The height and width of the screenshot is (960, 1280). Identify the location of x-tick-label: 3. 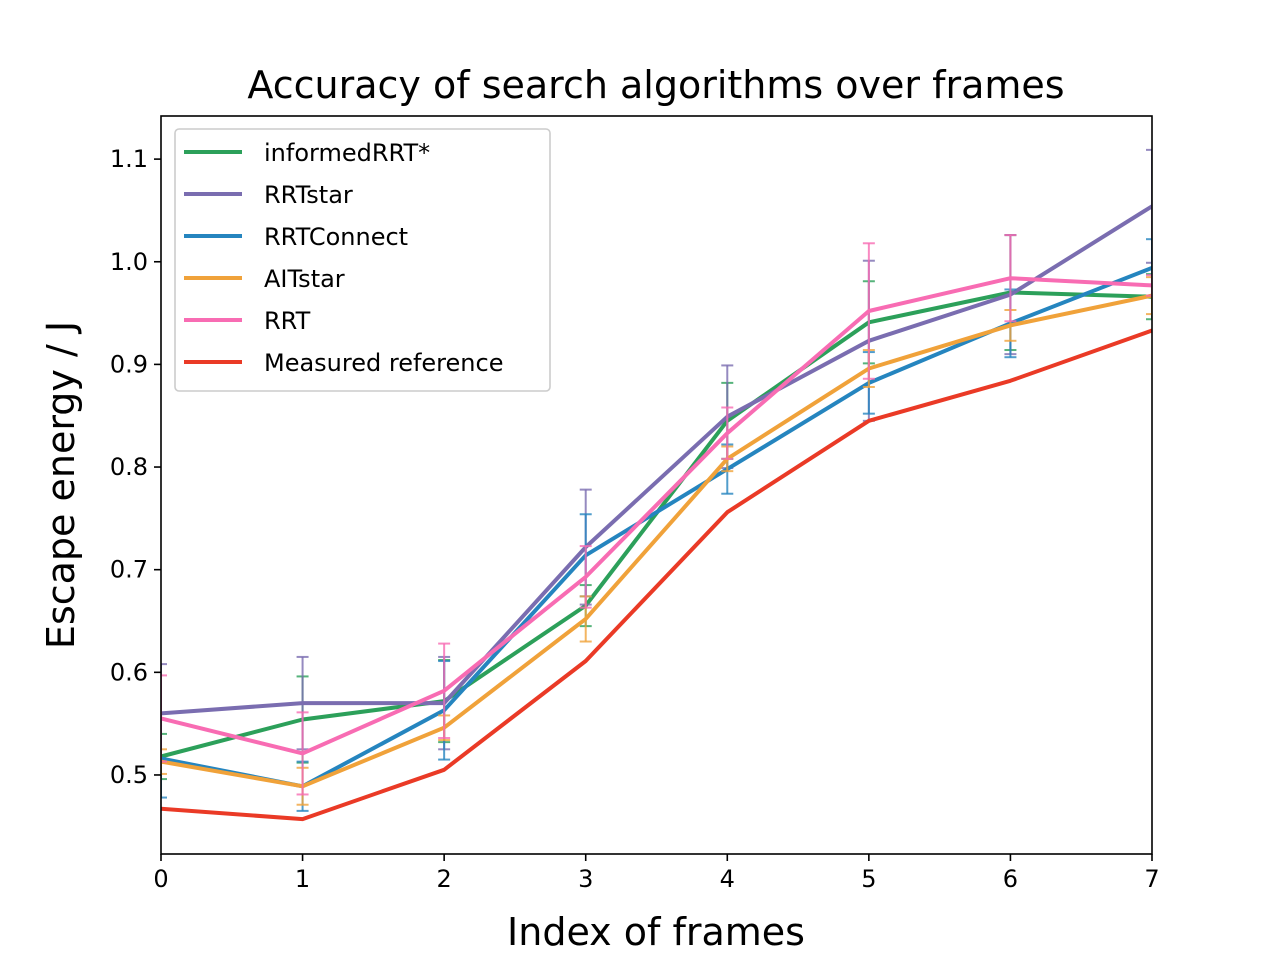
(585, 879).